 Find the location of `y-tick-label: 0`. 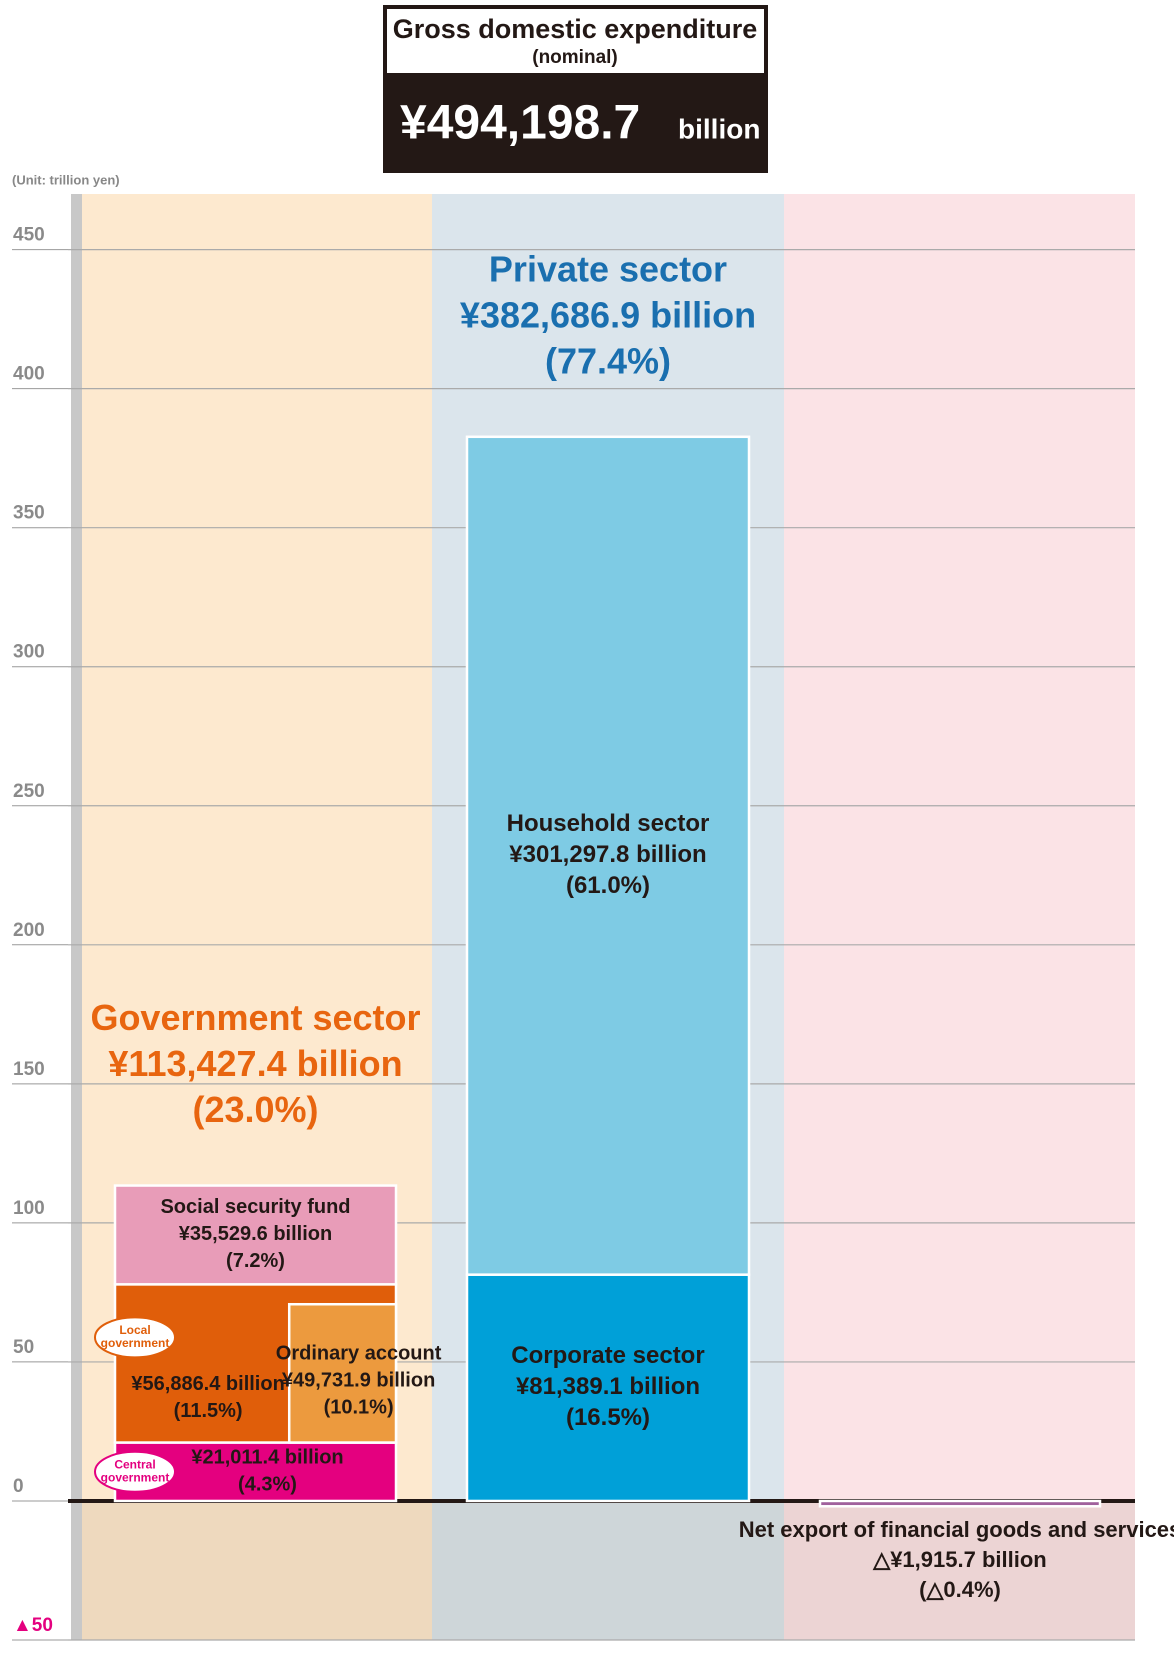

y-tick-label: 0 is located at coordinates (18, 1486).